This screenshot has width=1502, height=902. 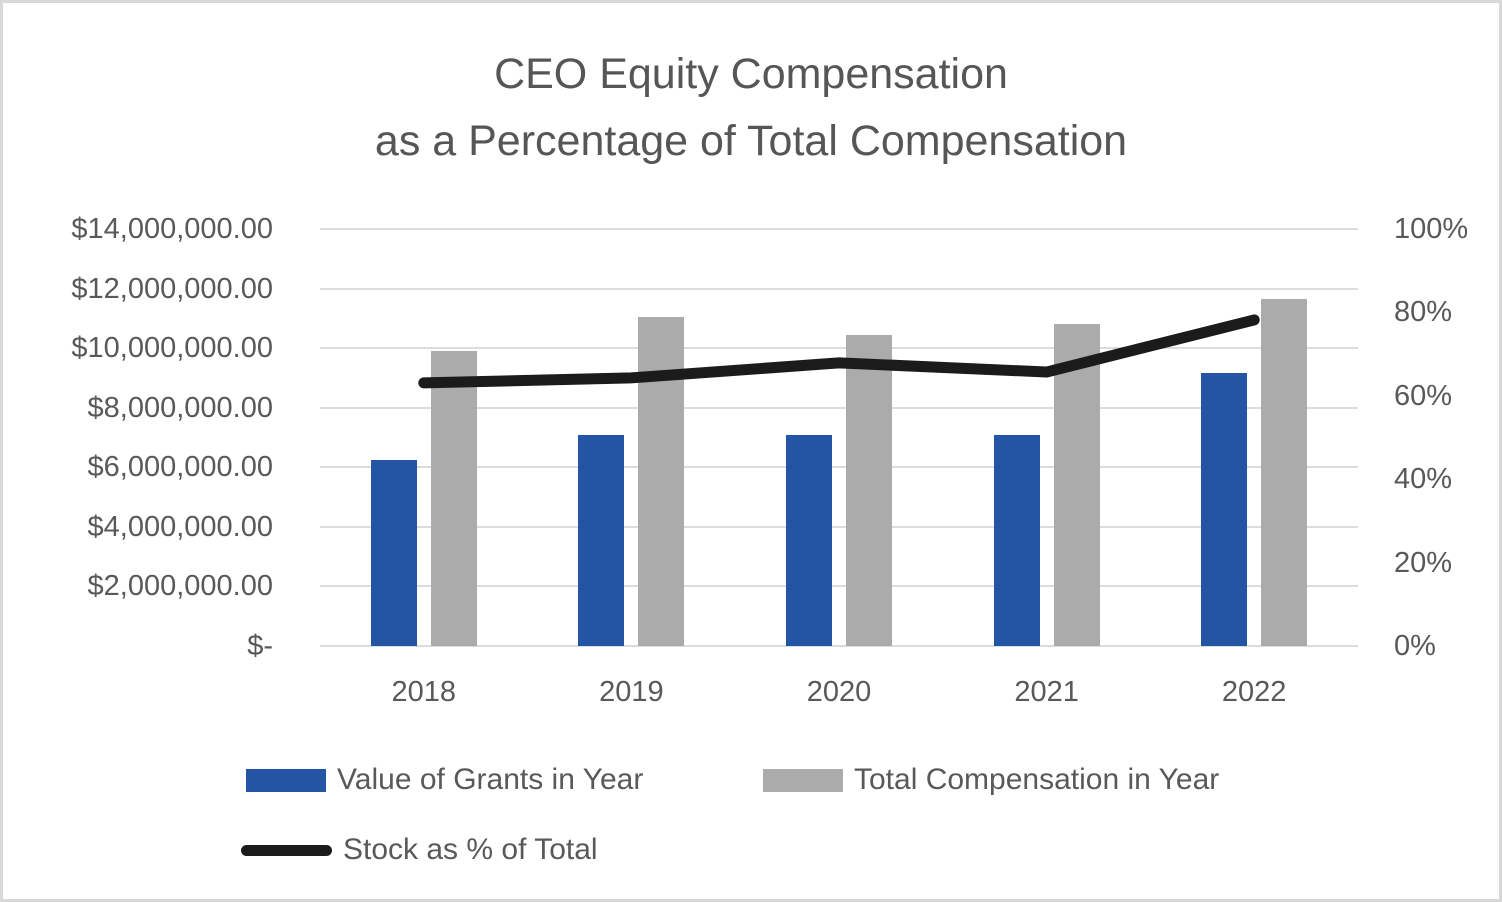 I want to click on left-axis-tick-label: $8,000,000.00, so click(x=180, y=407).